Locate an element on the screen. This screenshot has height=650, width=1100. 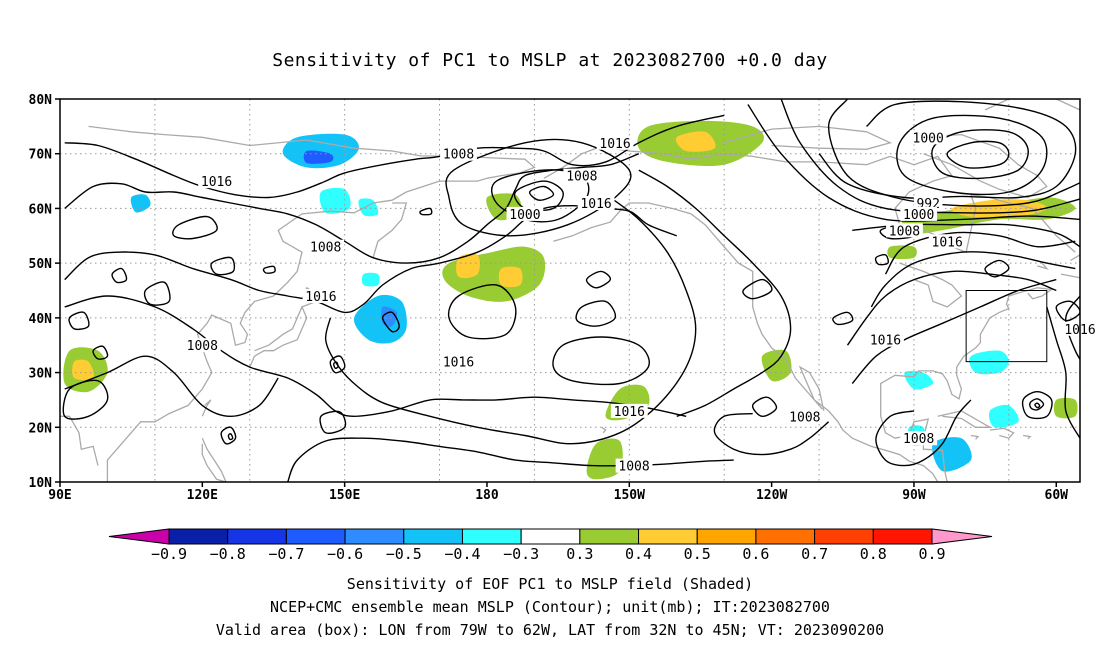
colorbar-label: −0.6 is located at coordinates (345, 554).